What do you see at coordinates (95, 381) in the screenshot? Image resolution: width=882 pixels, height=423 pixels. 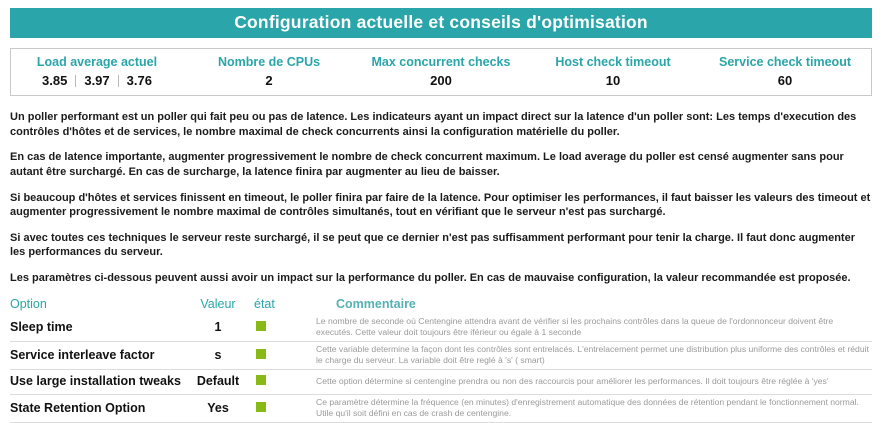 I see `option-name: Use large installation tweaks` at bounding box center [95, 381].